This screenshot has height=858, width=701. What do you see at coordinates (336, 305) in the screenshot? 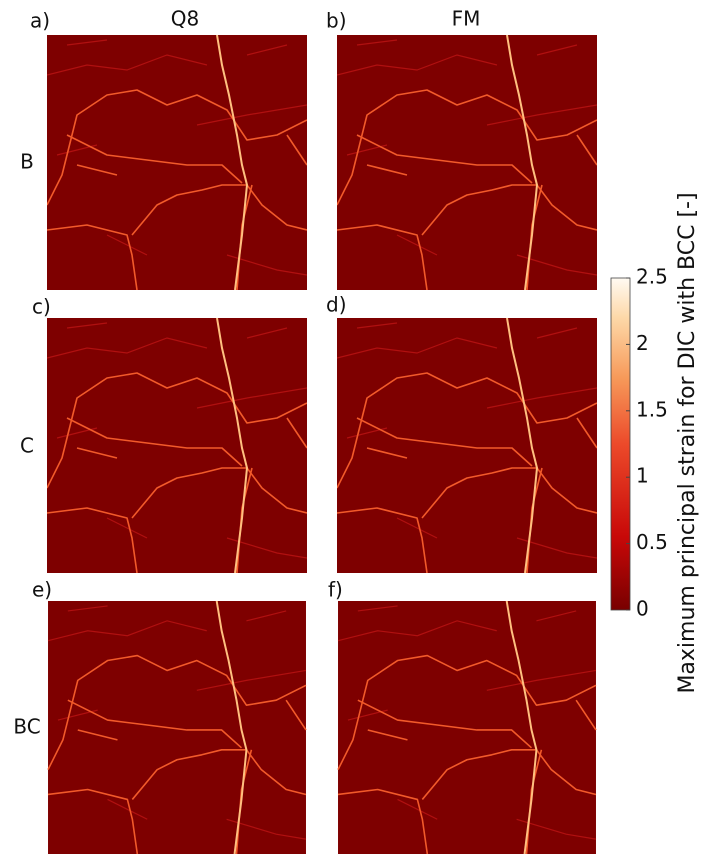
I see `panel-label: d)` at bounding box center [336, 305].